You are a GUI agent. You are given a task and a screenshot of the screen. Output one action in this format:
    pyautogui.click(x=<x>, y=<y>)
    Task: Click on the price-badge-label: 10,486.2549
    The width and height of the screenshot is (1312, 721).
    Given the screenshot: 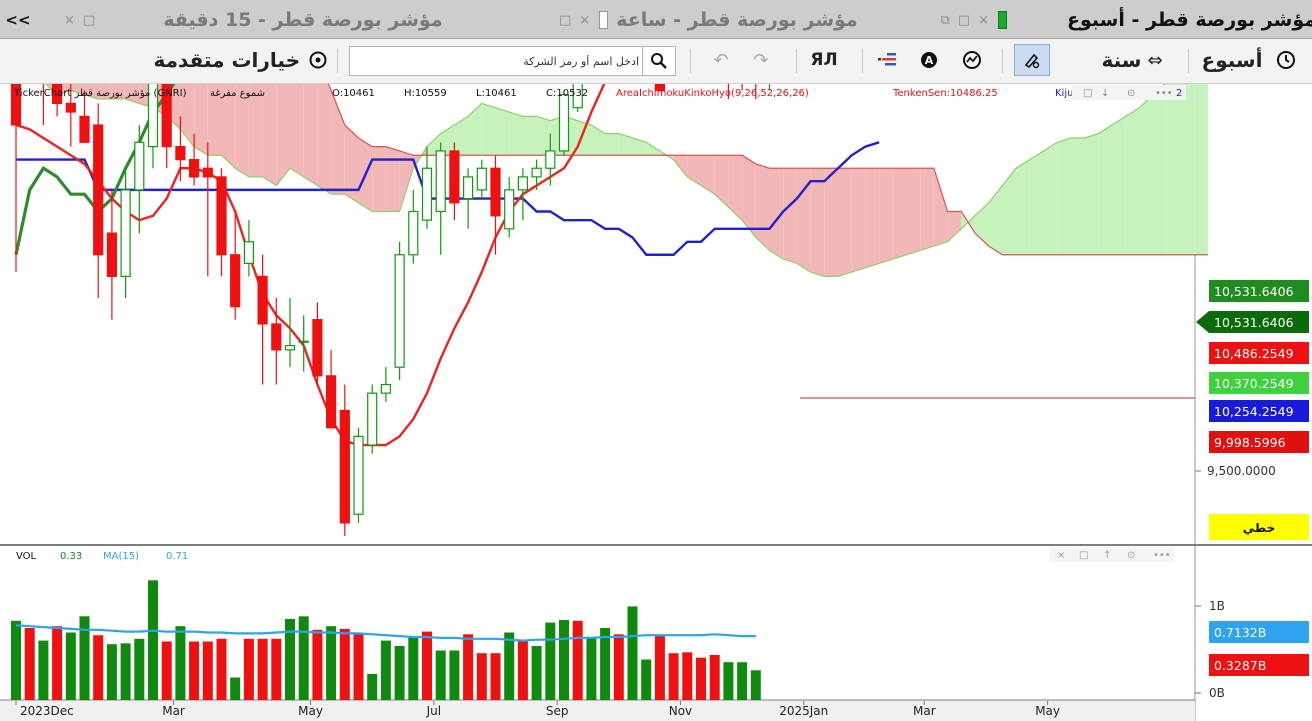 What is the action you would take?
    pyautogui.click(x=1254, y=353)
    